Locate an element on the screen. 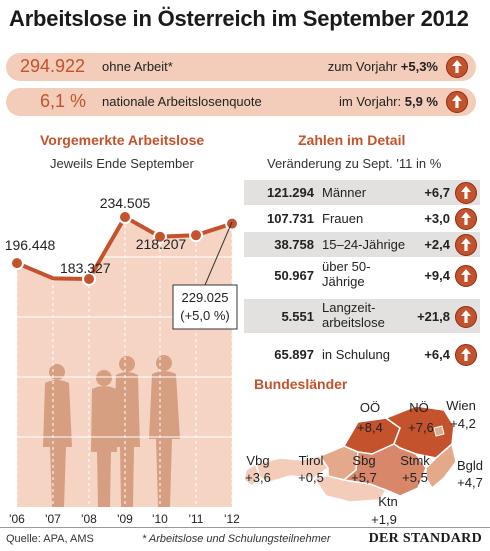 The image size is (490, 551). map-region-tirol is located at coordinates (292, 469).